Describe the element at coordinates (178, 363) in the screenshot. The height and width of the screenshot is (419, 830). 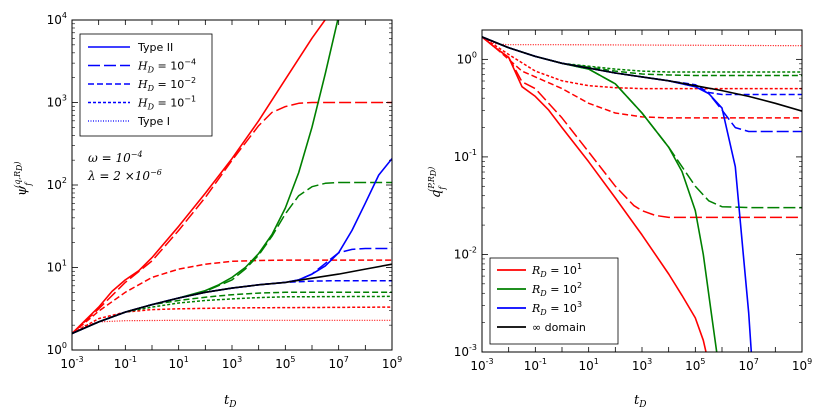
I see `chart0-xtick-label-2: 10¹` at that location.